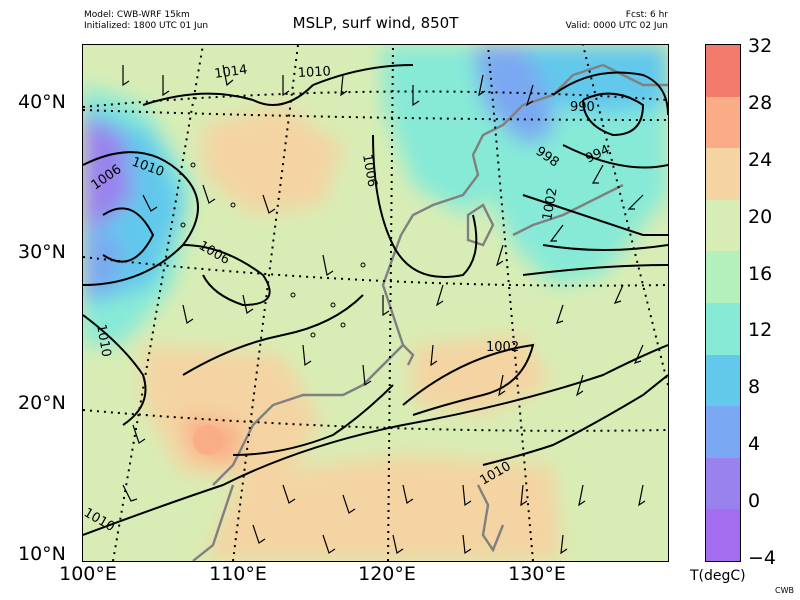 This screenshot has height=600, width=800. I want to click on lon-label: 120°E, so click(387, 574).